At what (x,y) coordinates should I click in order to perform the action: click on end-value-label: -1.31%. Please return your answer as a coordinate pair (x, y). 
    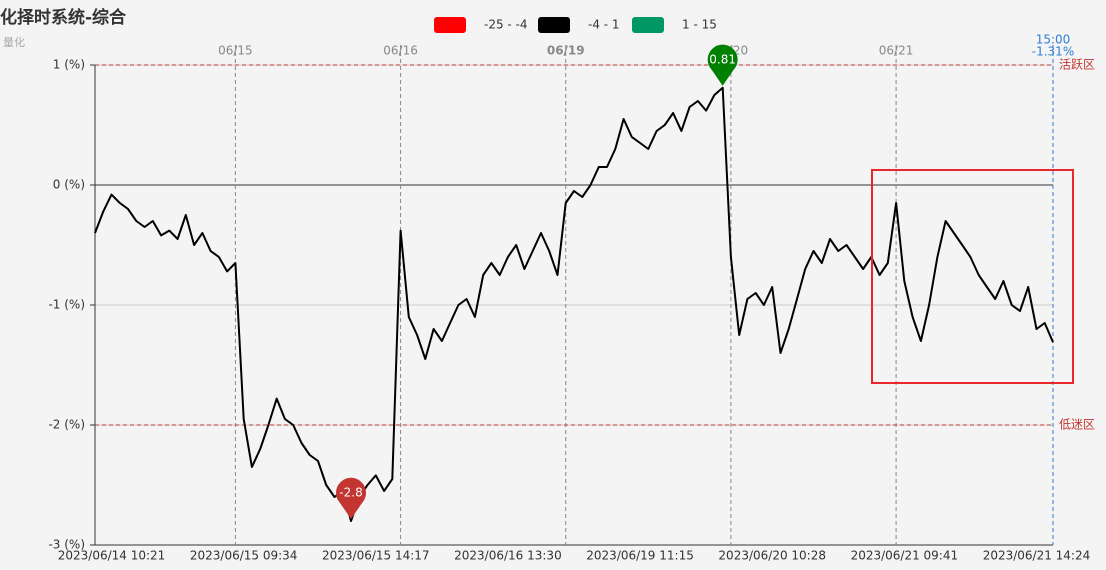
    Looking at the image, I should click on (1053, 52).